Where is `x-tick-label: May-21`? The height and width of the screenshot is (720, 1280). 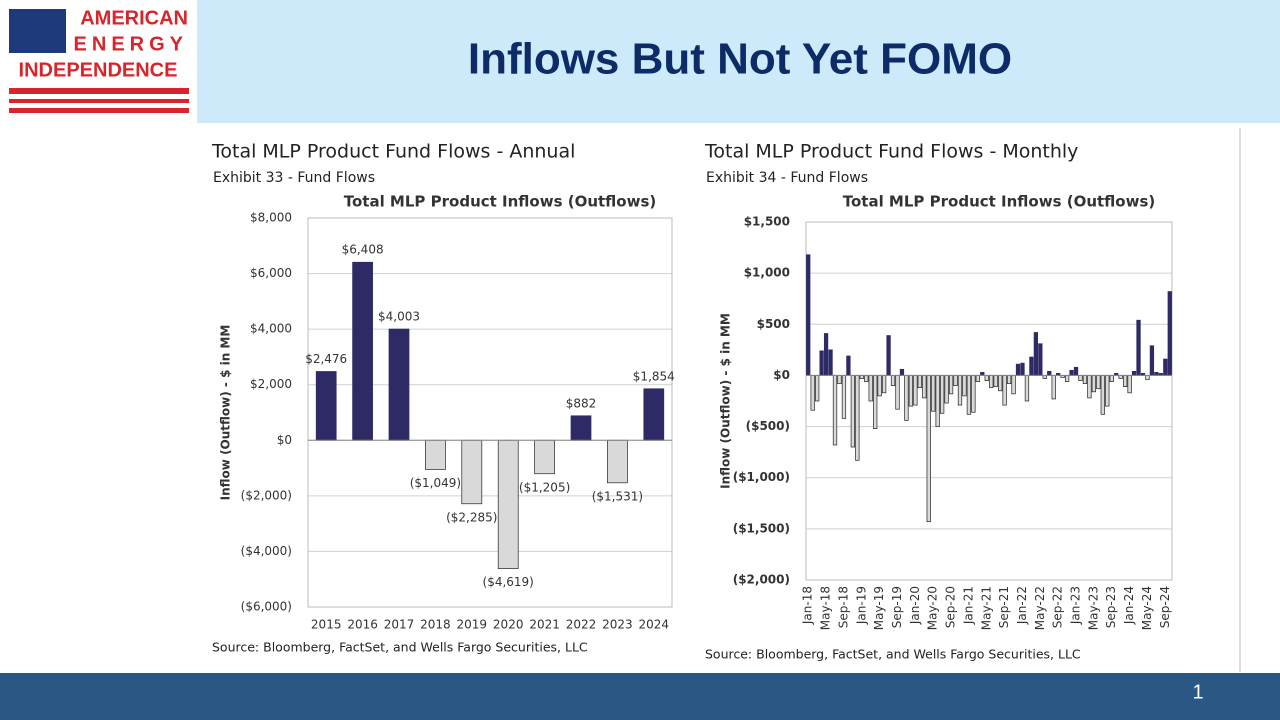
x-tick-label: May-21 is located at coordinates (986, 608).